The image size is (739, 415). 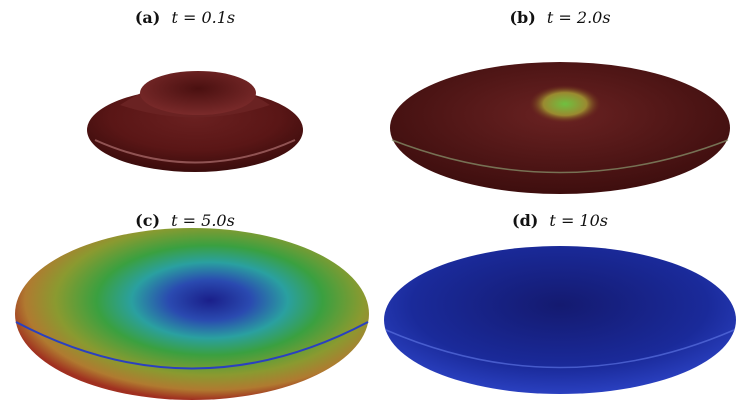 I want to click on panel-time: t = 5.0s, so click(x=203, y=220).